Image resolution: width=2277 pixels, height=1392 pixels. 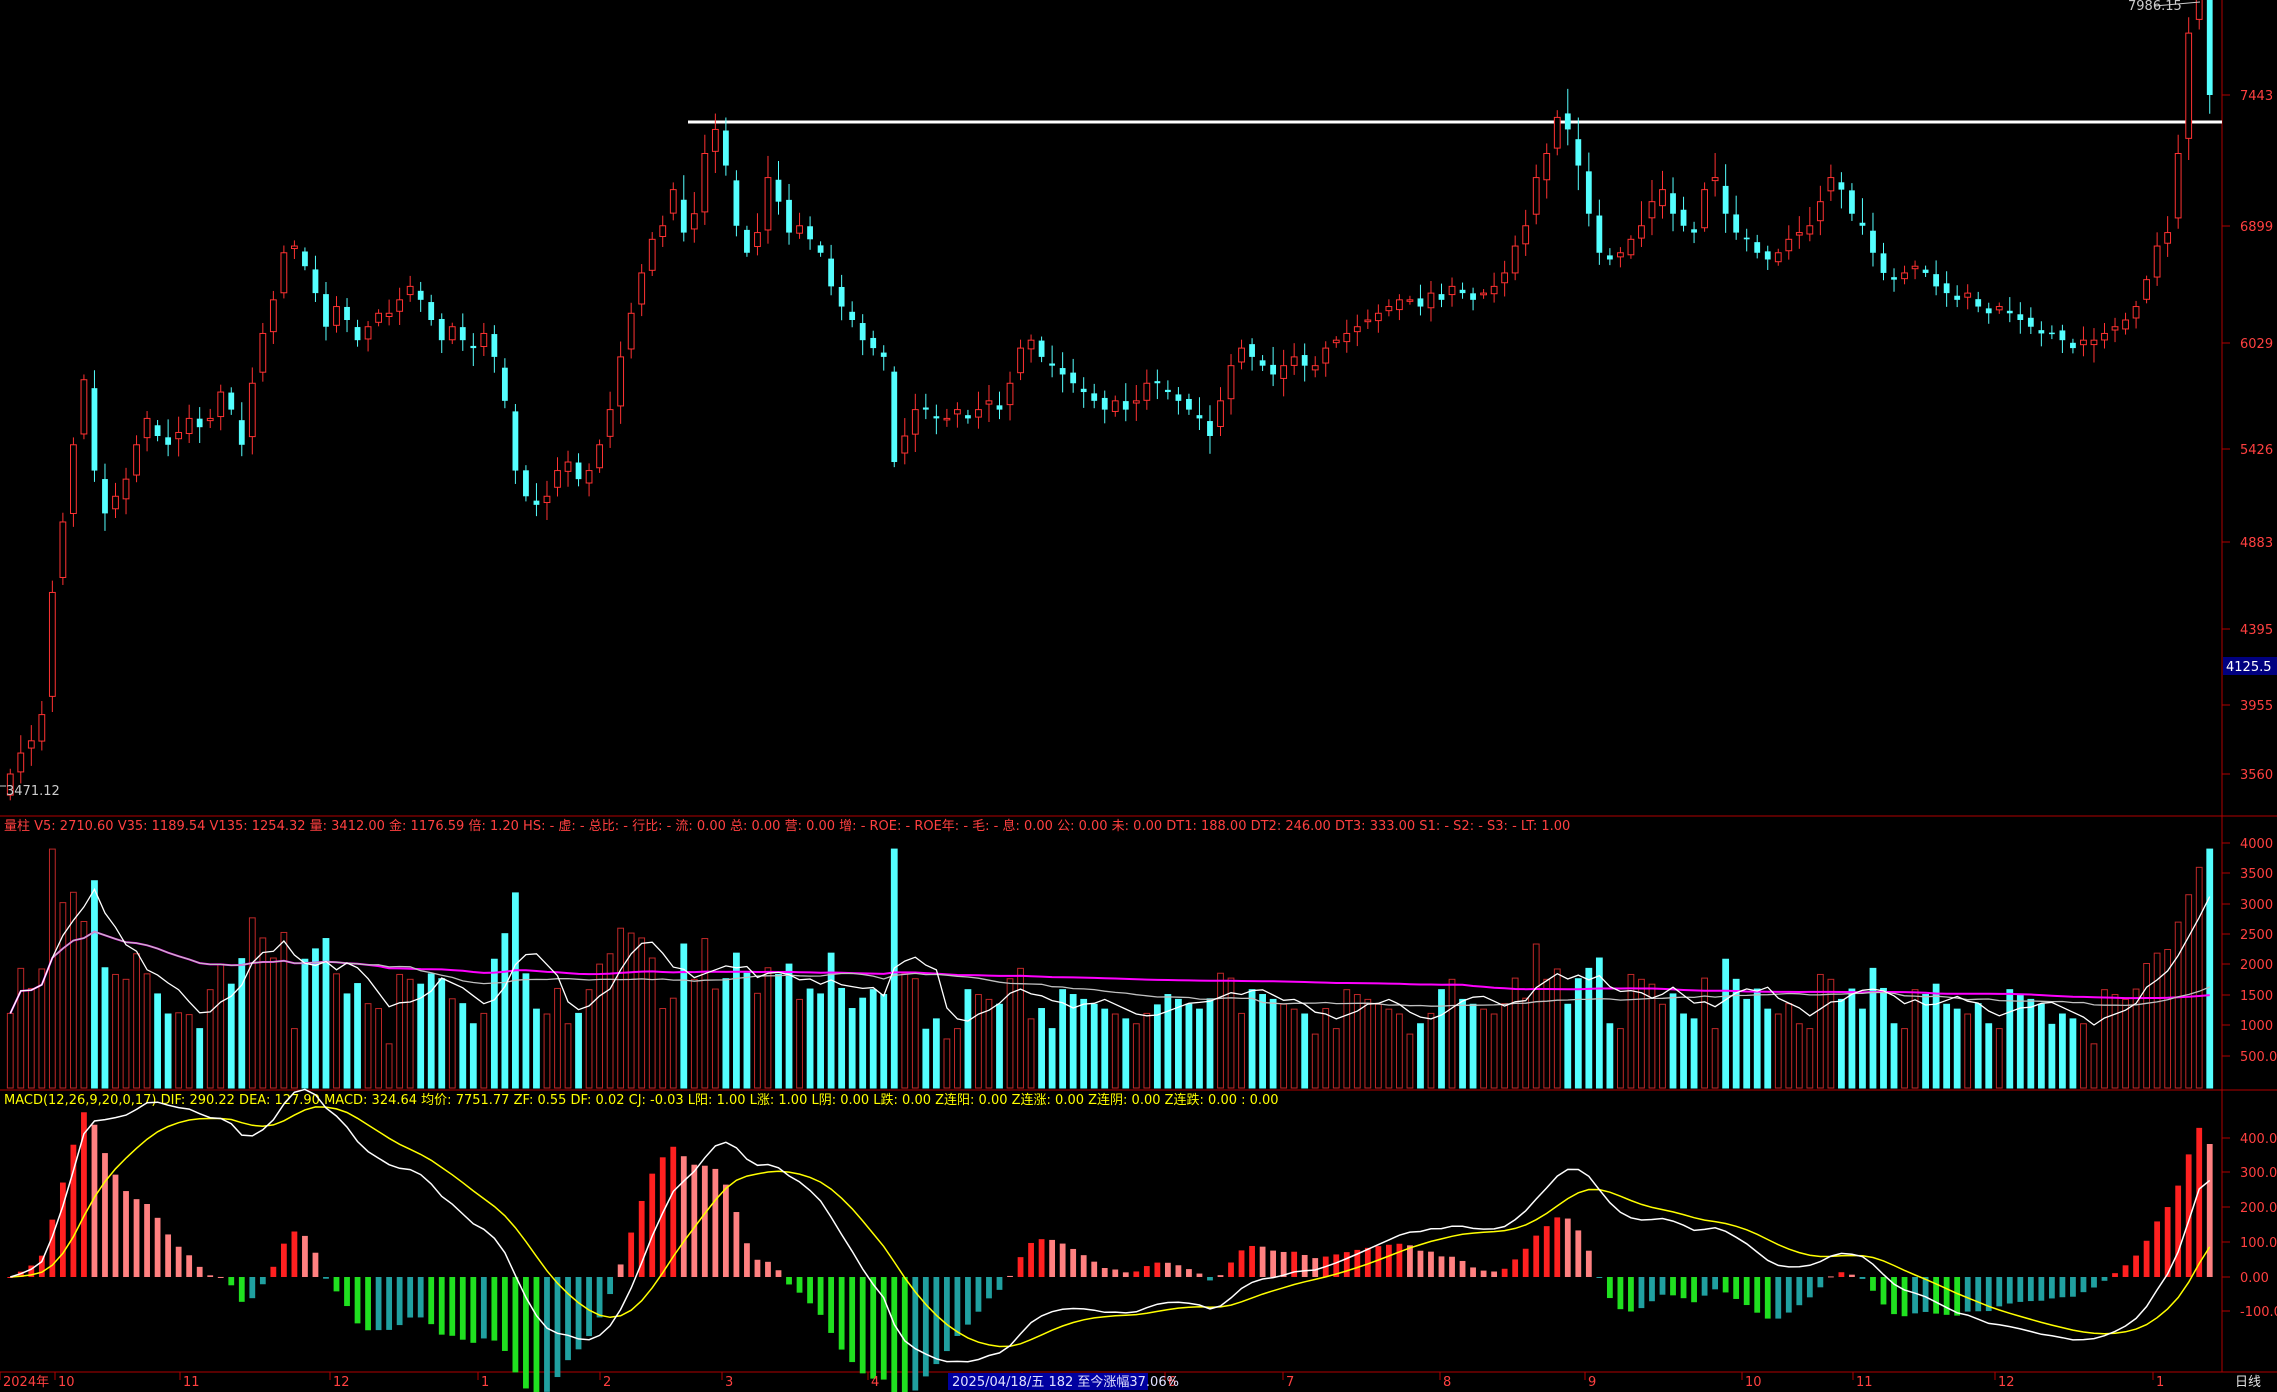 I want to click on price-tick-label: 3560, so click(x=2256, y=775).